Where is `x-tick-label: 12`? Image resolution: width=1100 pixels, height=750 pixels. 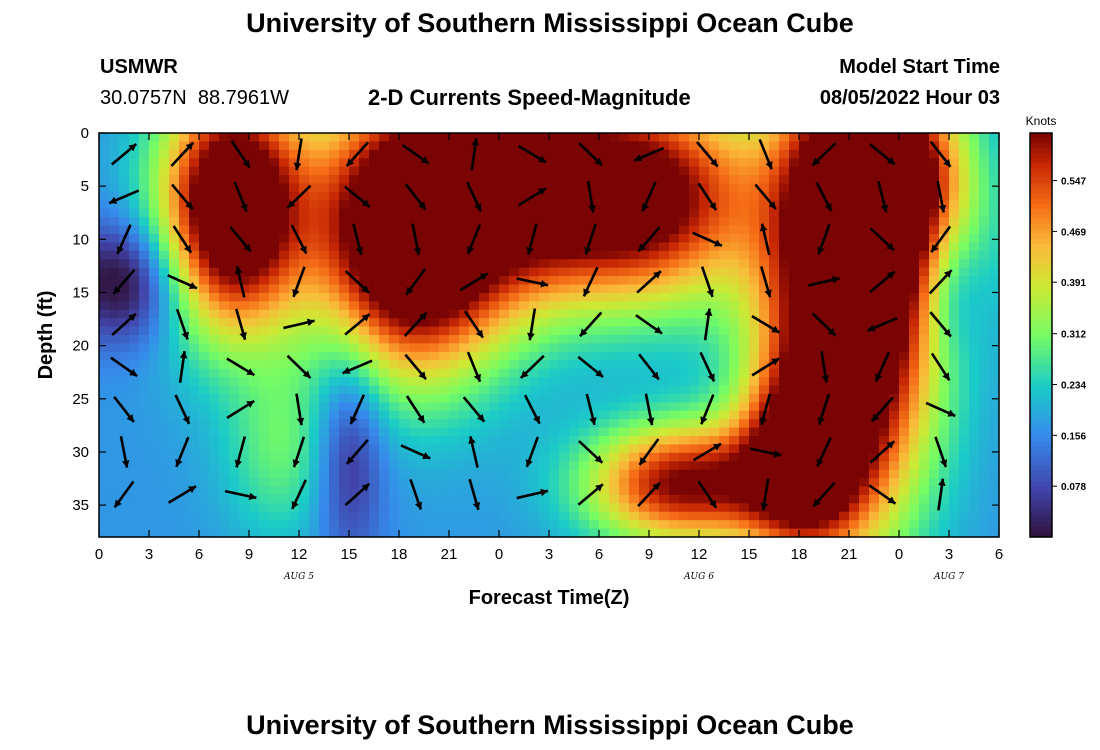
x-tick-label: 12 is located at coordinates (699, 554).